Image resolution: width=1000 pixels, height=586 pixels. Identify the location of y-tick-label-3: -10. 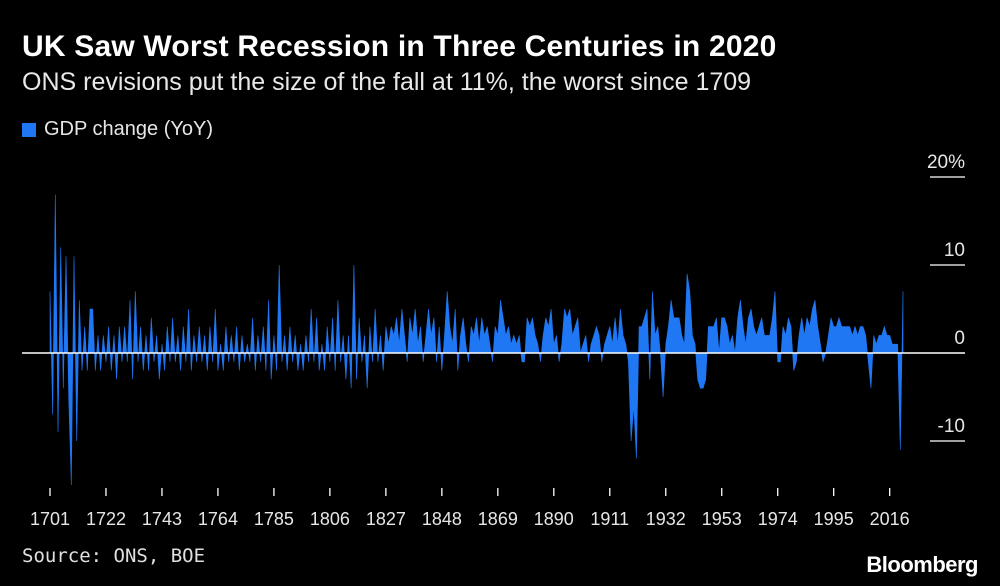
(951, 426).